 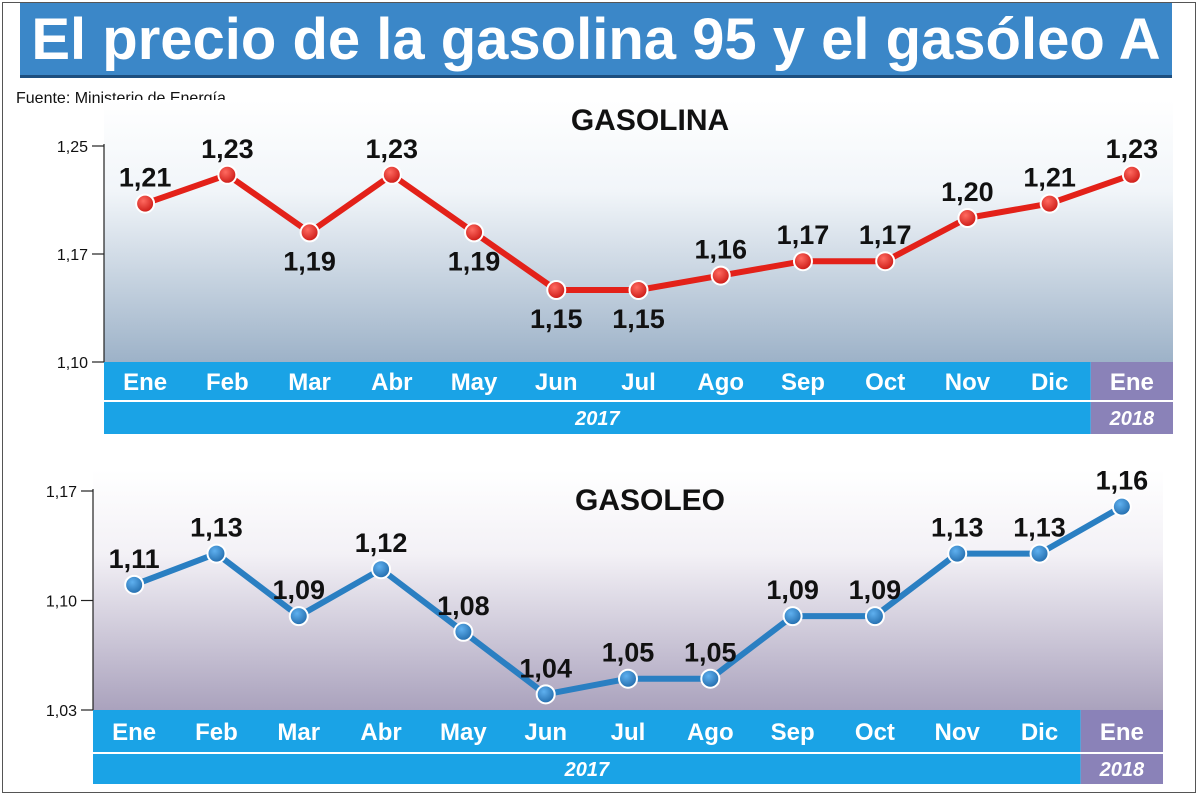 What do you see at coordinates (587, 769) in the screenshot?
I see `gasoleo-year-band-2017` at bounding box center [587, 769].